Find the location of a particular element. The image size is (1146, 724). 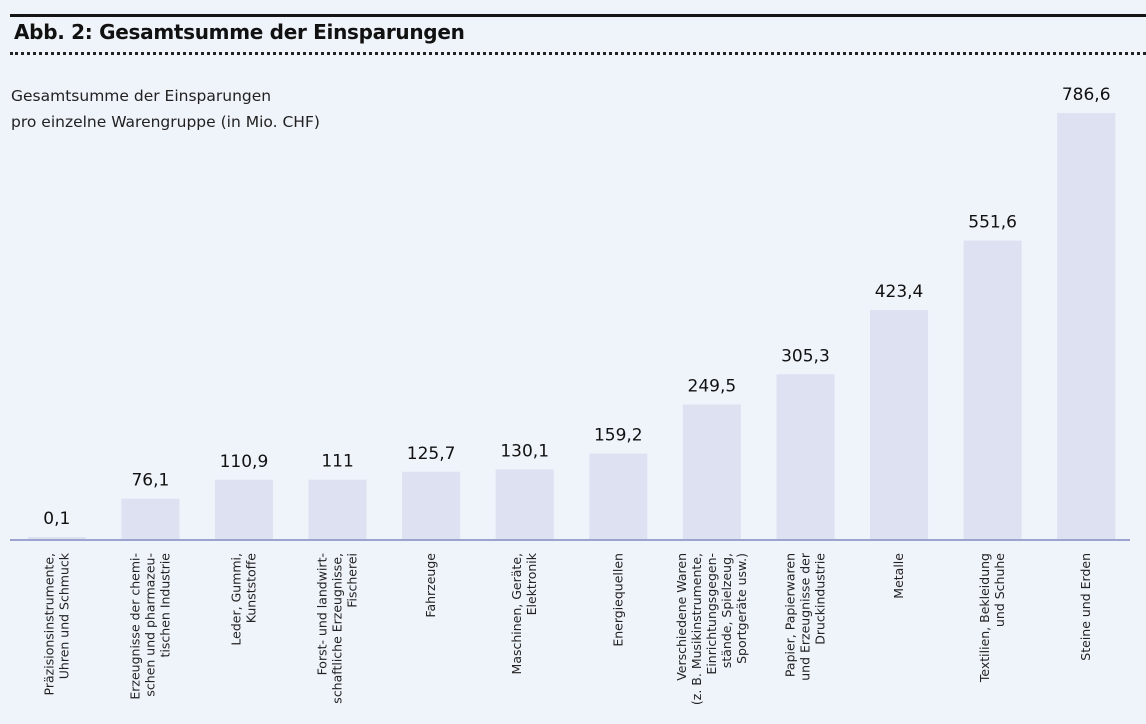

category-label-line: tischen Industrie is located at coordinates (164, 605).